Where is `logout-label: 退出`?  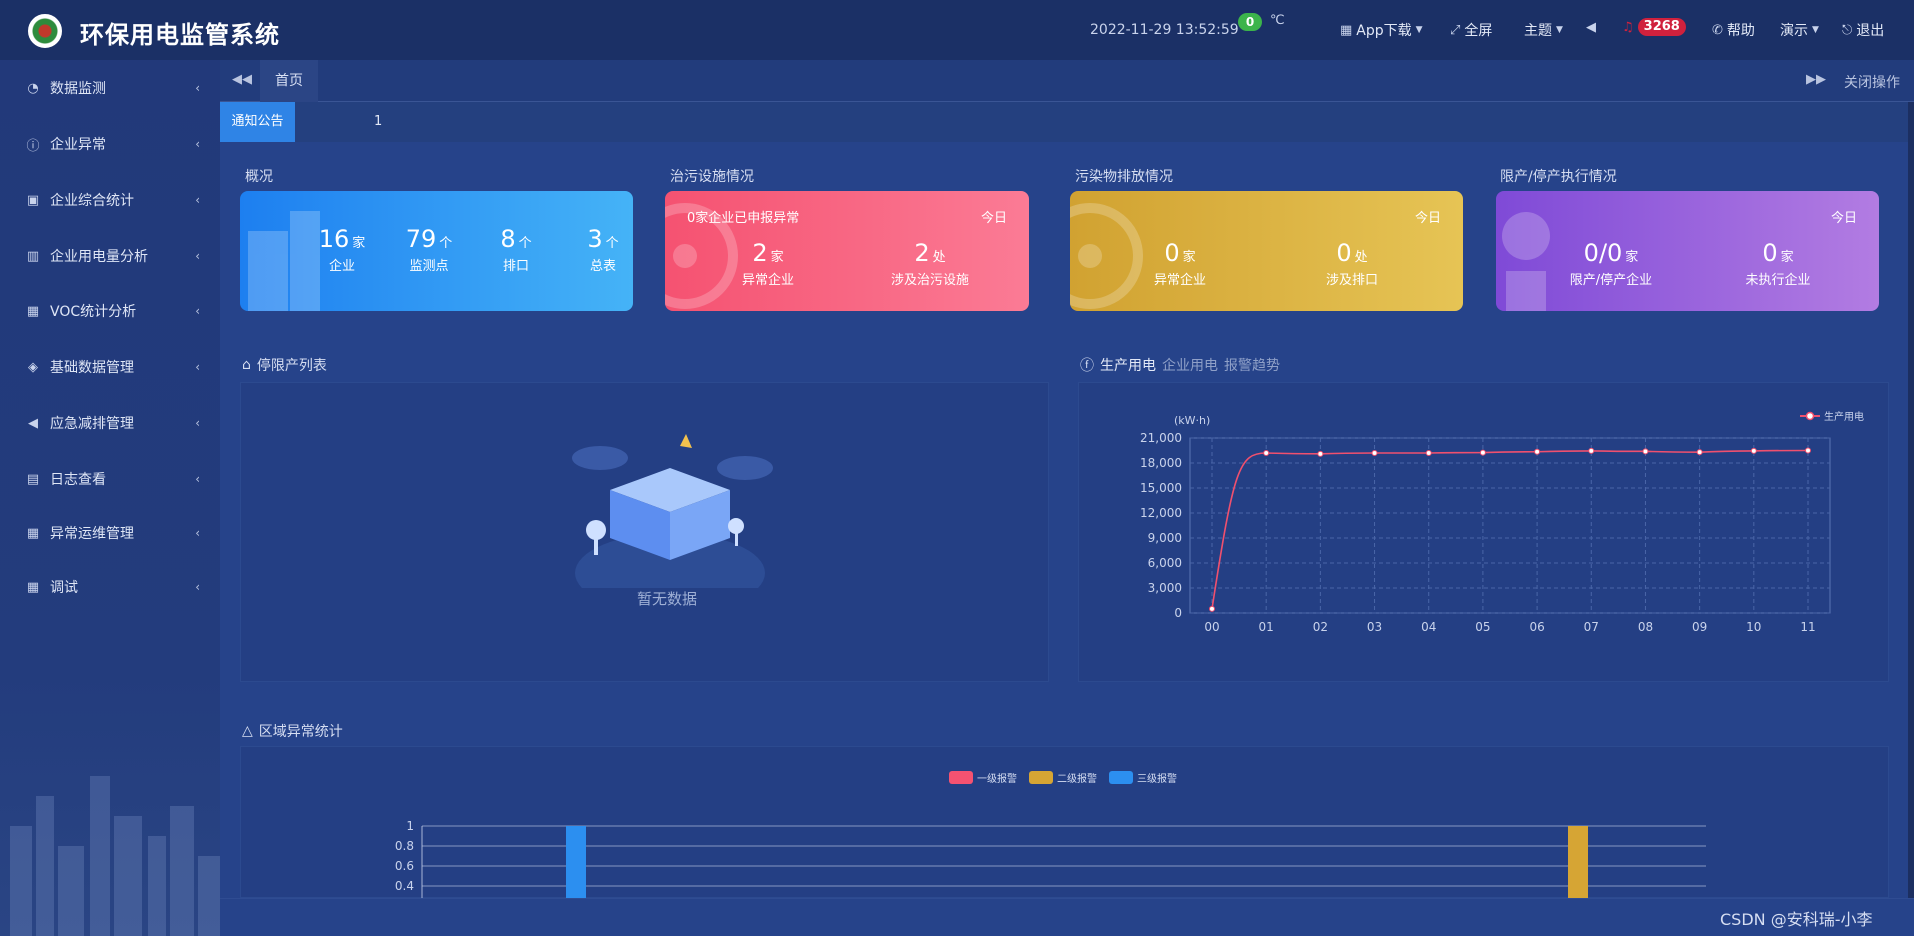 logout-label: 退出 is located at coordinates (1870, 31).